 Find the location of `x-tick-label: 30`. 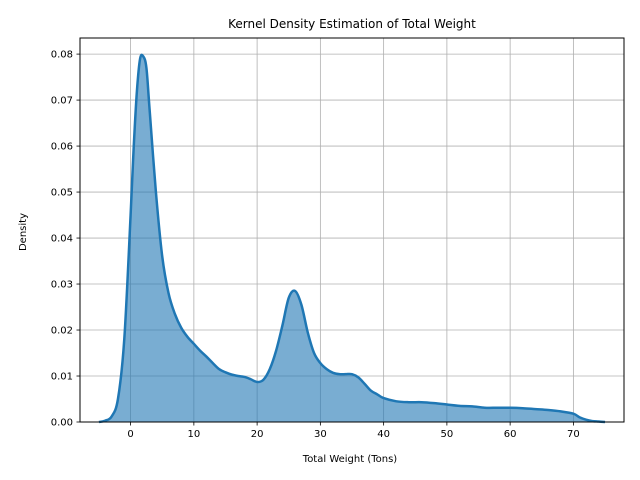

x-tick-label: 30 is located at coordinates (320, 434).